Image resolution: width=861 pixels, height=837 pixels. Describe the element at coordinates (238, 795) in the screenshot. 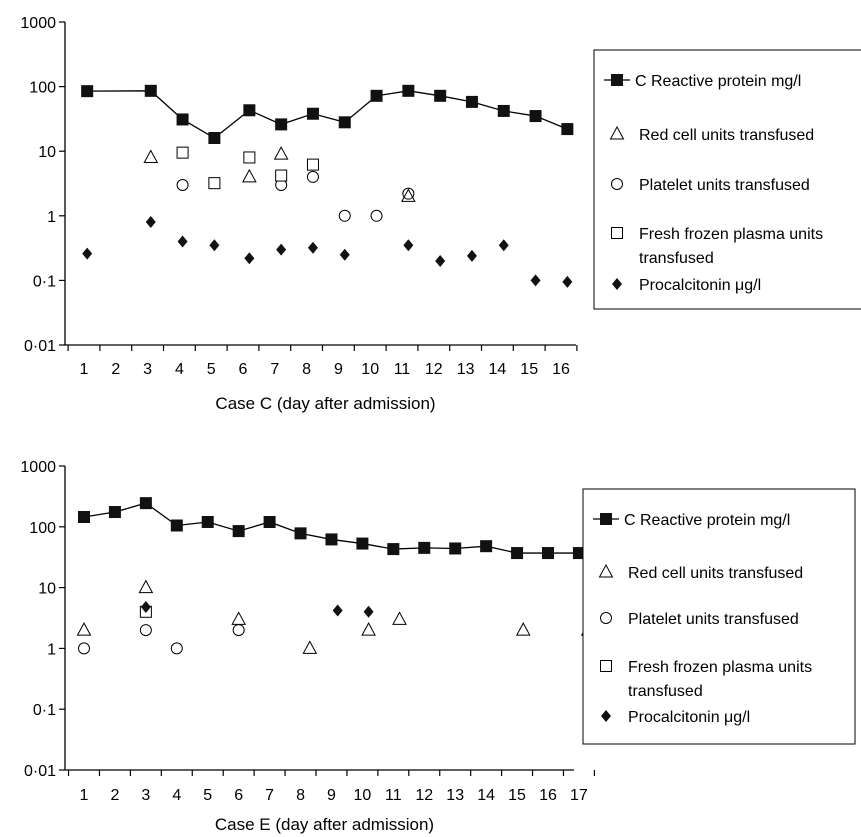

I see `x-tick-label: 6` at that location.